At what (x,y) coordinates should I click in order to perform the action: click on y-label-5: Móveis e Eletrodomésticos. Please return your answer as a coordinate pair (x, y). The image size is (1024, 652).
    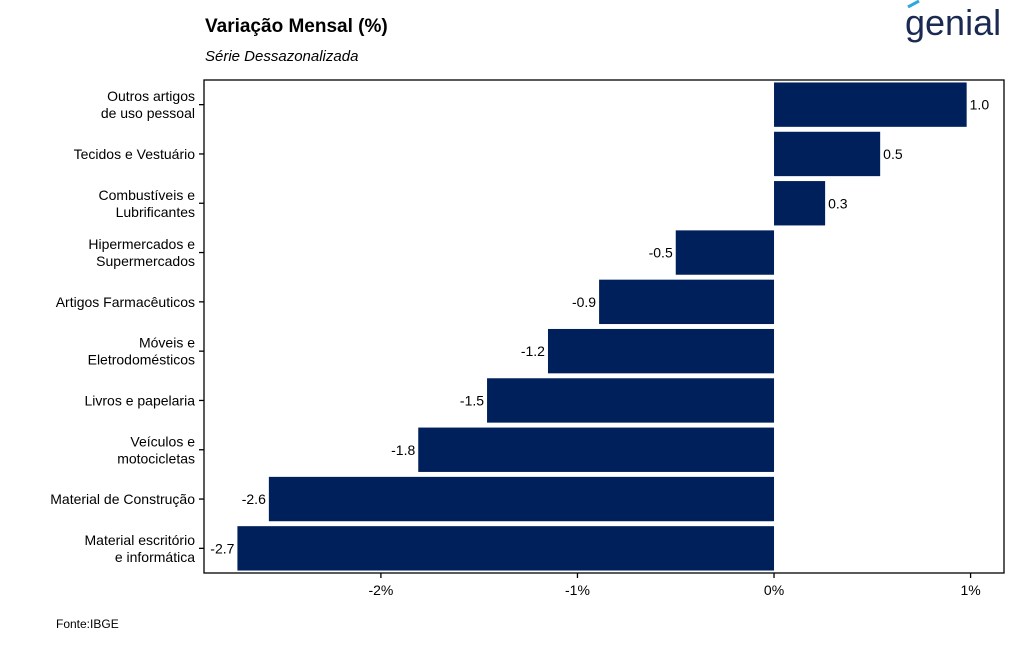
    Looking at the image, I should click on (142, 351).